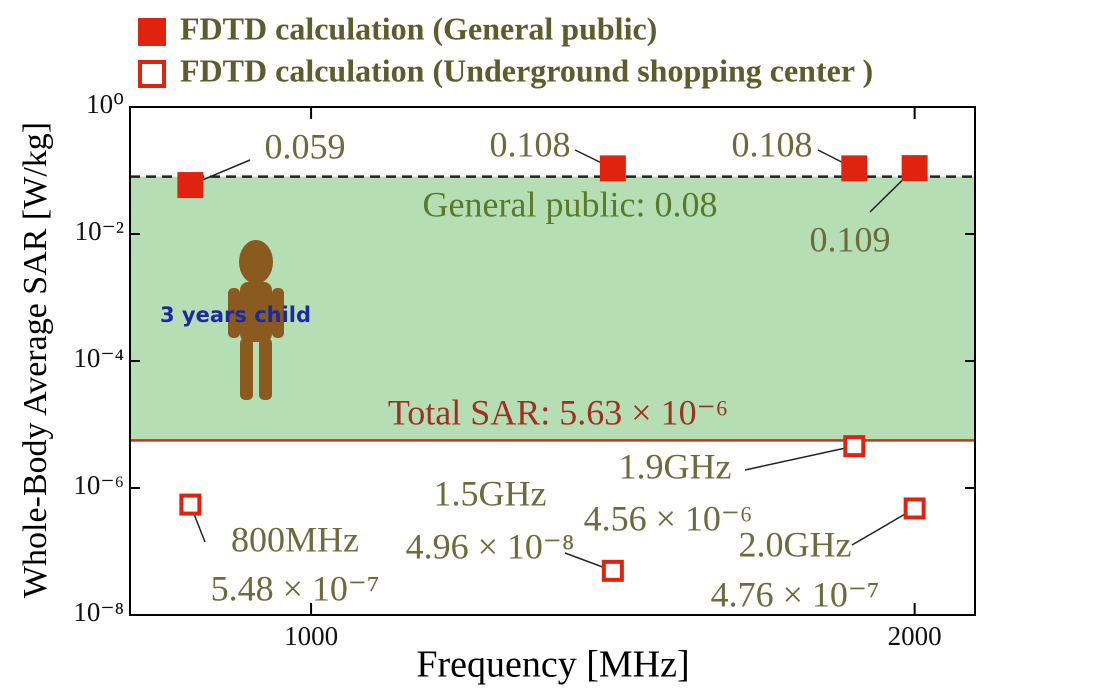  Describe the element at coordinates (915, 636) in the screenshot. I see `x-tick-label: 2000` at that location.